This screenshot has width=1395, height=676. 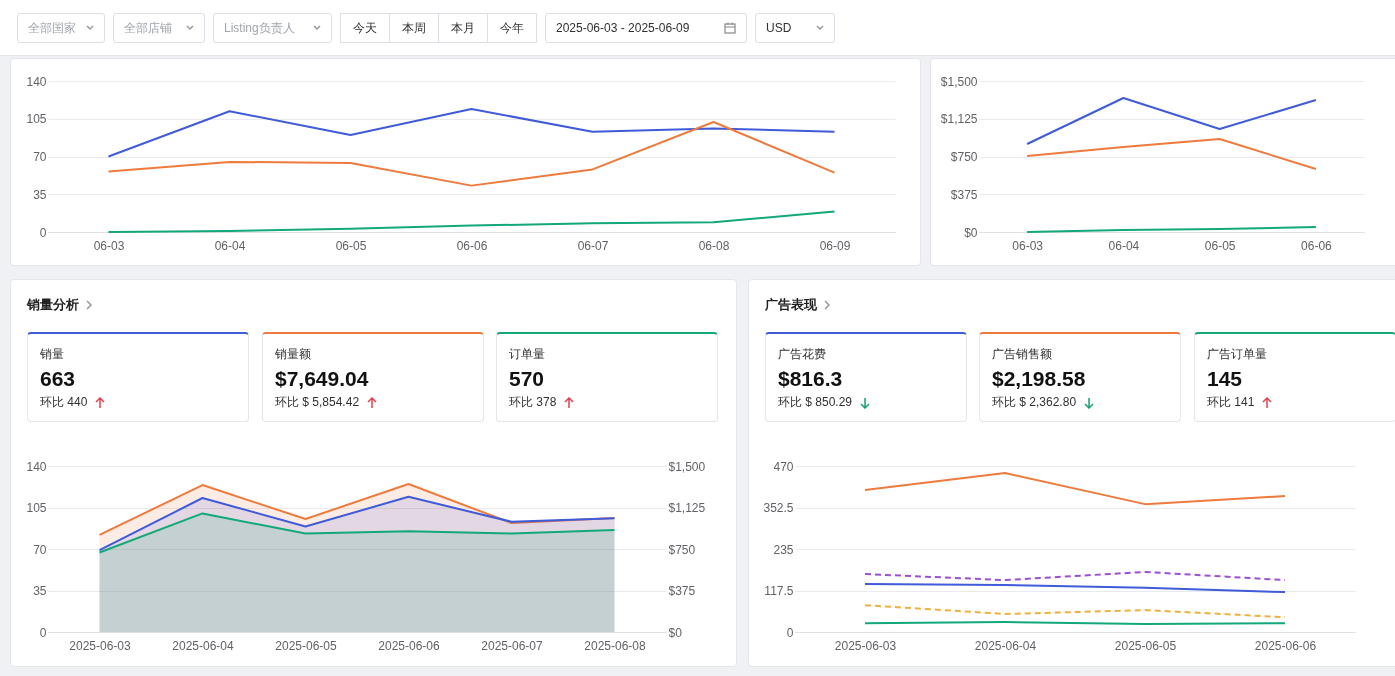 What do you see at coordinates (512, 28) in the screenshot?
I see `text: 今年` at bounding box center [512, 28].